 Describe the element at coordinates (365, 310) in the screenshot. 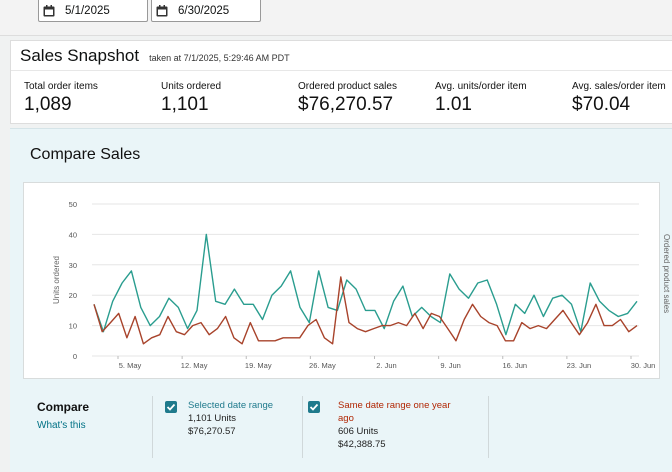

I see `previous-range-line` at that location.